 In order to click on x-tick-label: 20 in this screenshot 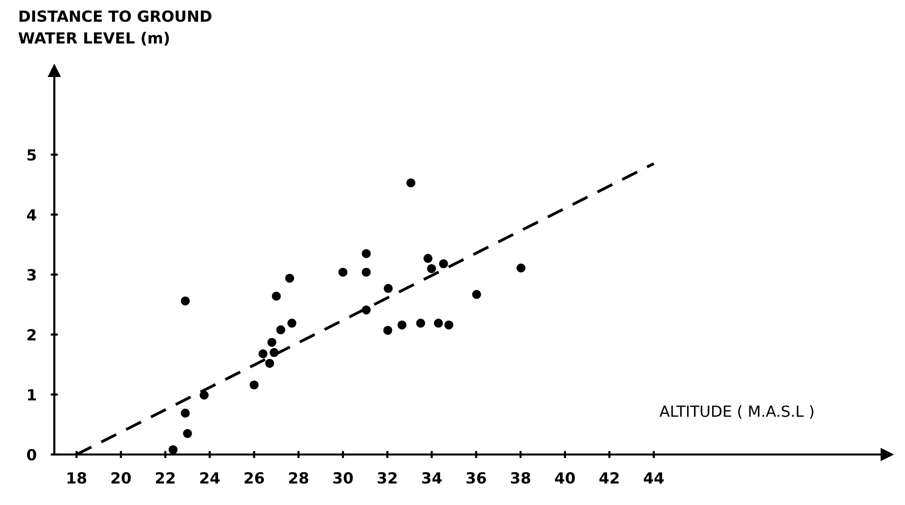, I will do `click(121, 478)`.